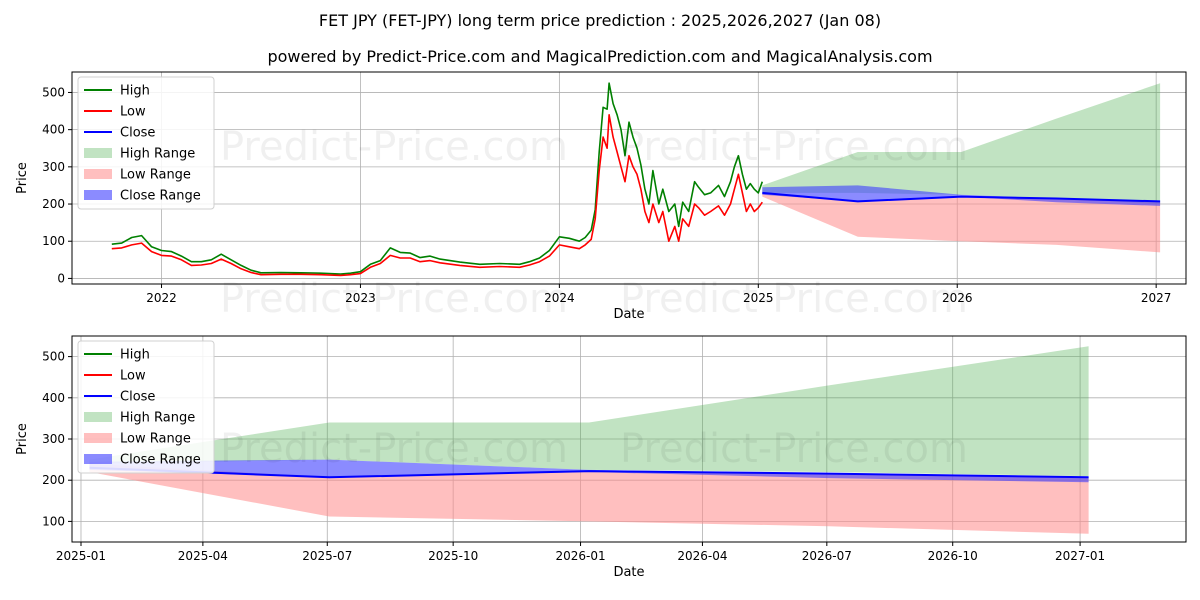 This screenshot has width=1200, height=600. I want to click on y-tick-label: 0, so click(61, 278).